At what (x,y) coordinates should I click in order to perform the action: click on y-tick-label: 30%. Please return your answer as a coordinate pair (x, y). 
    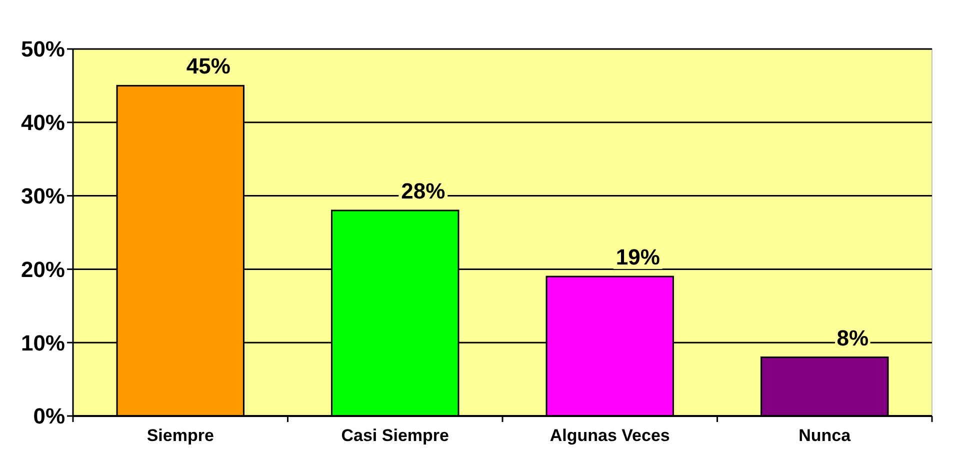
    Looking at the image, I should click on (42, 196).